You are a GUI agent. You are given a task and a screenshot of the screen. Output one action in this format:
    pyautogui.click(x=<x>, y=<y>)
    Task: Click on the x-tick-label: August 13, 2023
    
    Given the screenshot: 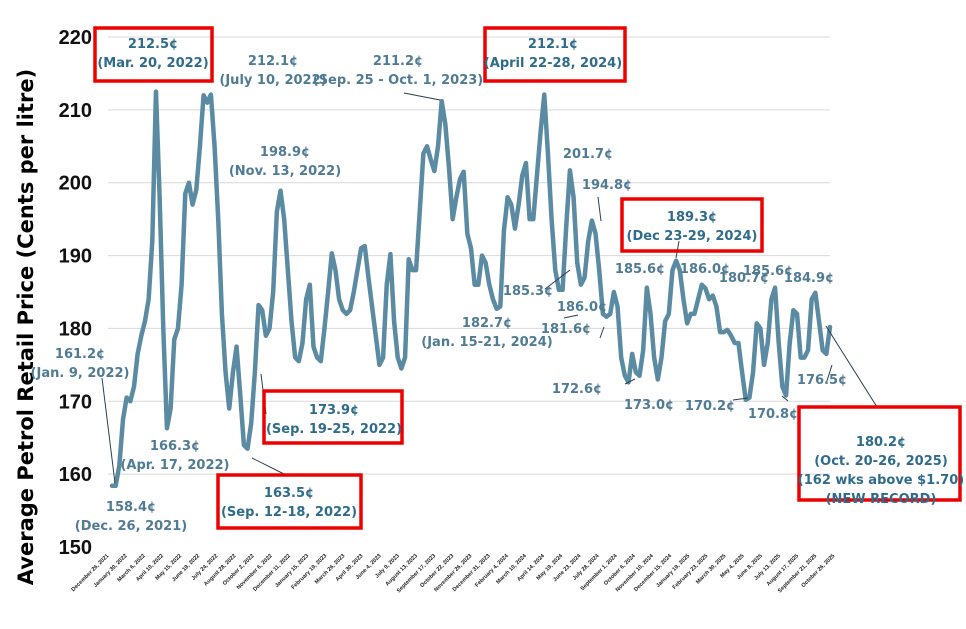 What is the action you would take?
    pyautogui.click(x=402, y=570)
    